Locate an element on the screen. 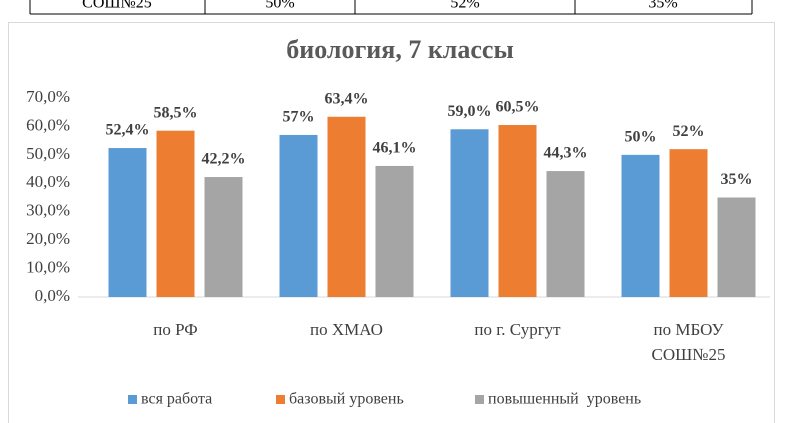 The image size is (786, 423). y-tick-label: 30,0% is located at coordinates (48, 210).